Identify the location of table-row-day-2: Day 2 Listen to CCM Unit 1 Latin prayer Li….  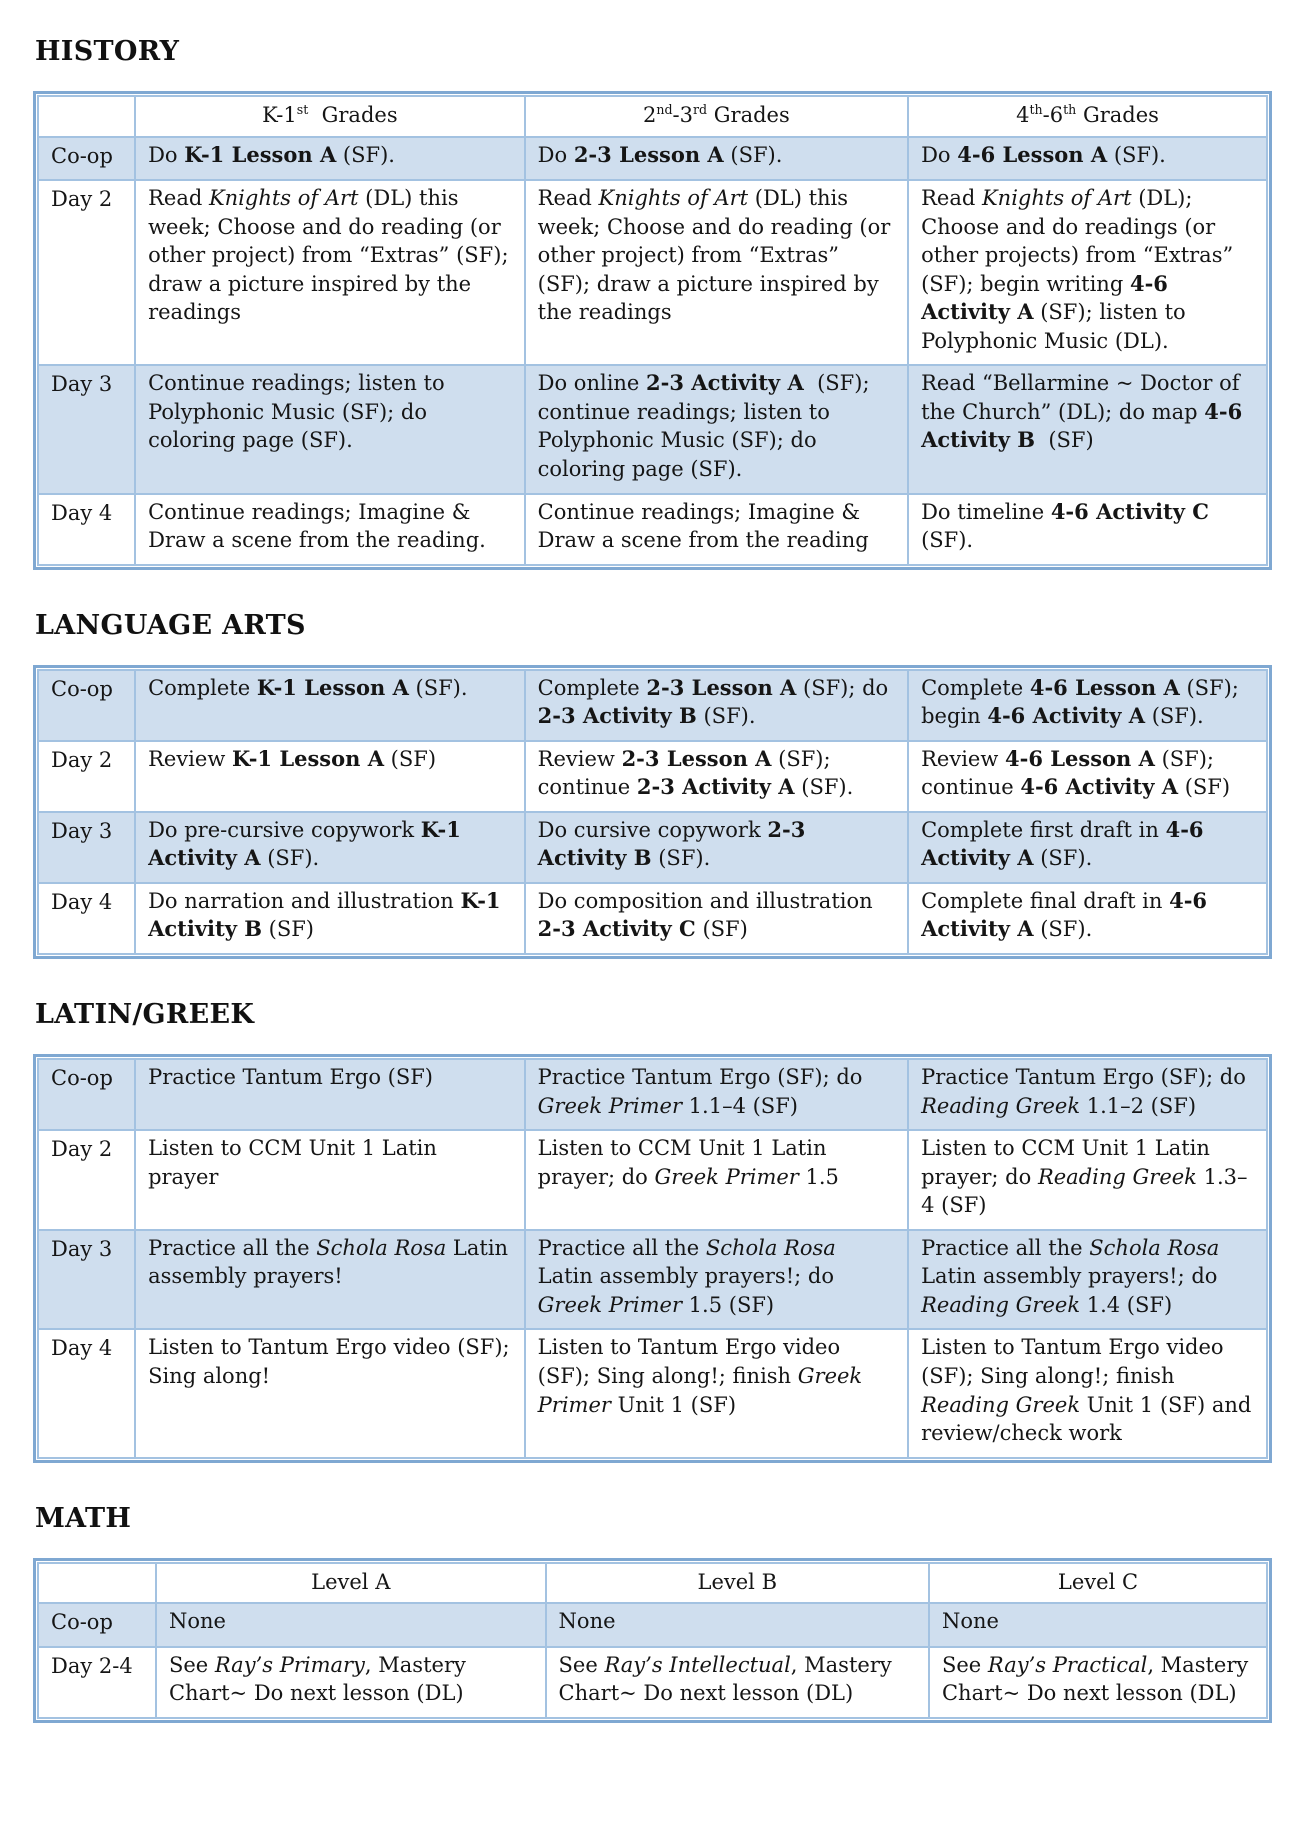
(652, 1180).